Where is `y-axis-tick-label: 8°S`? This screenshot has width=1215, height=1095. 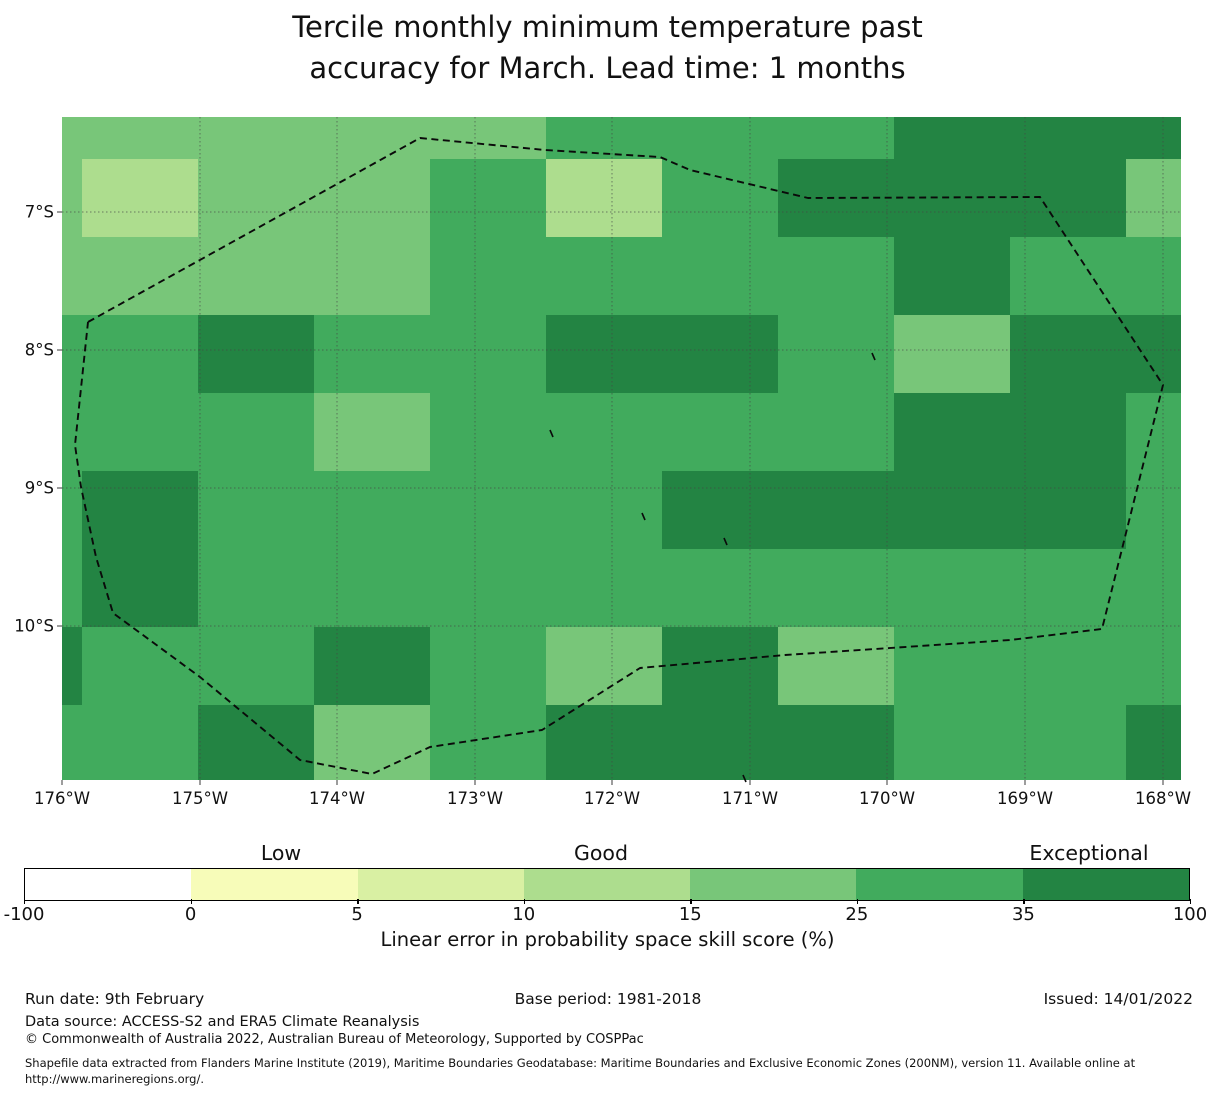 y-axis-tick-label: 8°S is located at coordinates (39, 350).